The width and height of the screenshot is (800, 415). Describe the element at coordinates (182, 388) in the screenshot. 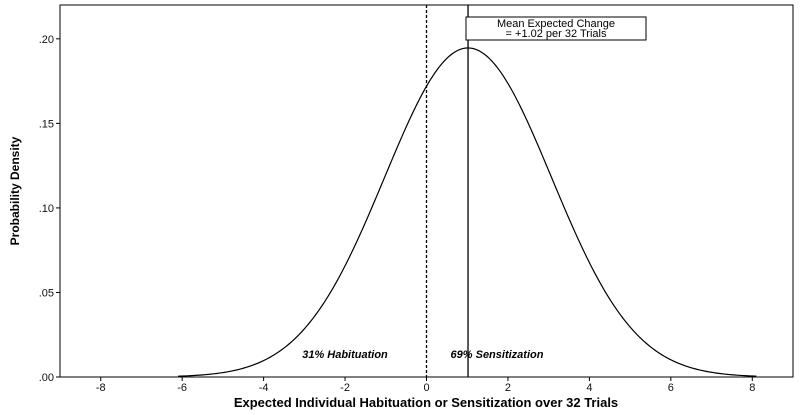

I see `x-tick-label: -6` at that location.